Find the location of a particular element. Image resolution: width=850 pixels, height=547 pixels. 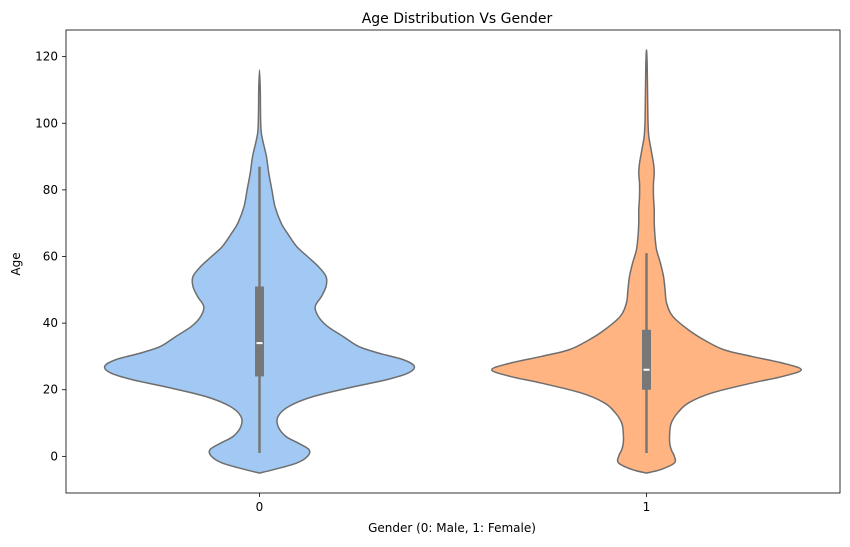

x-axis-label: Gender (0: Male, 1: Female) is located at coordinates (452, 528).